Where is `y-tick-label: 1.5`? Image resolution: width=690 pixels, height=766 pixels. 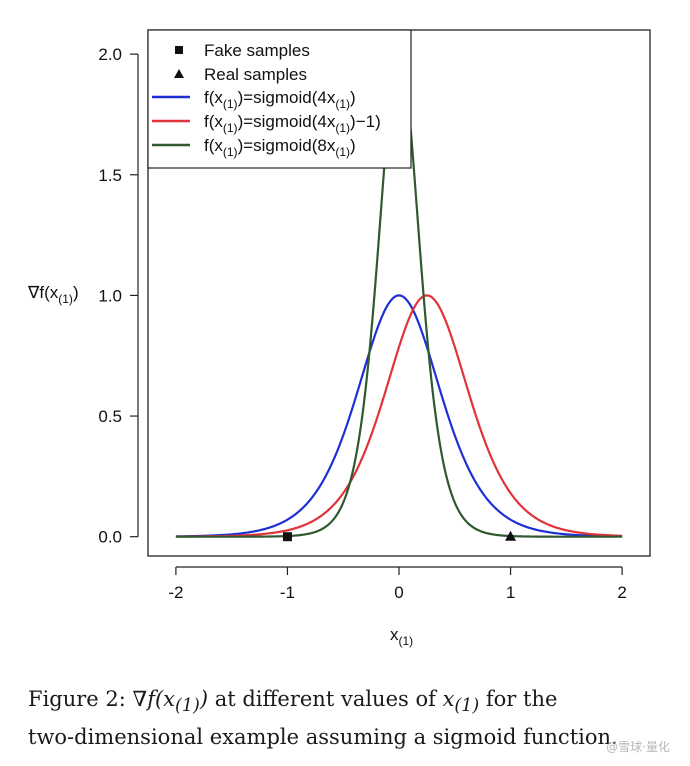
y-tick-label: 1.5 is located at coordinates (110, 175).